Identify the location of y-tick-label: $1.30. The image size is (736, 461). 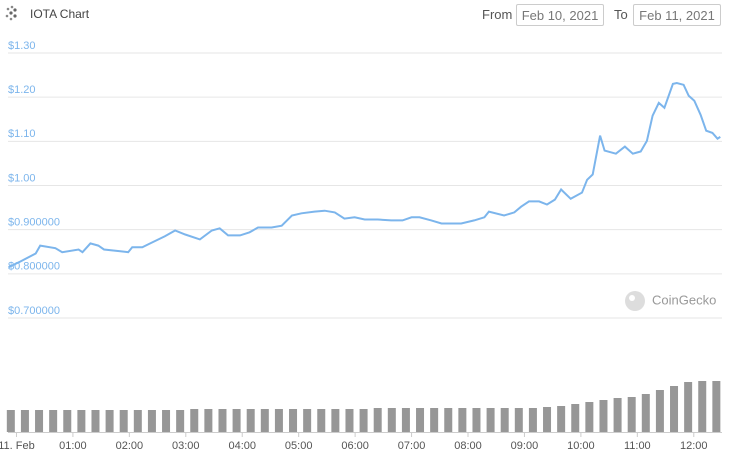
(22, 46).